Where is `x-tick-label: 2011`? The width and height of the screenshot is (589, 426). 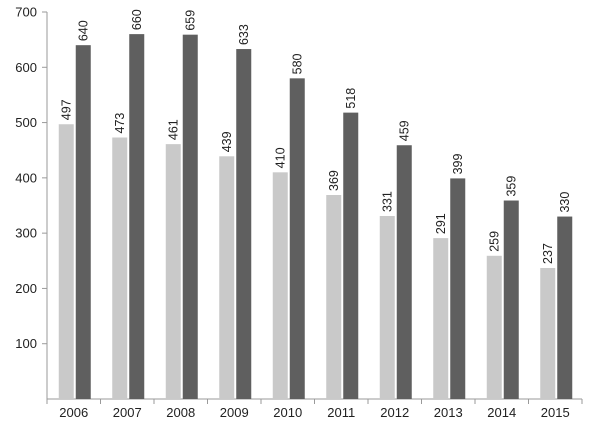 x-tick-label: 2011 is located at coordinates (341, 412).